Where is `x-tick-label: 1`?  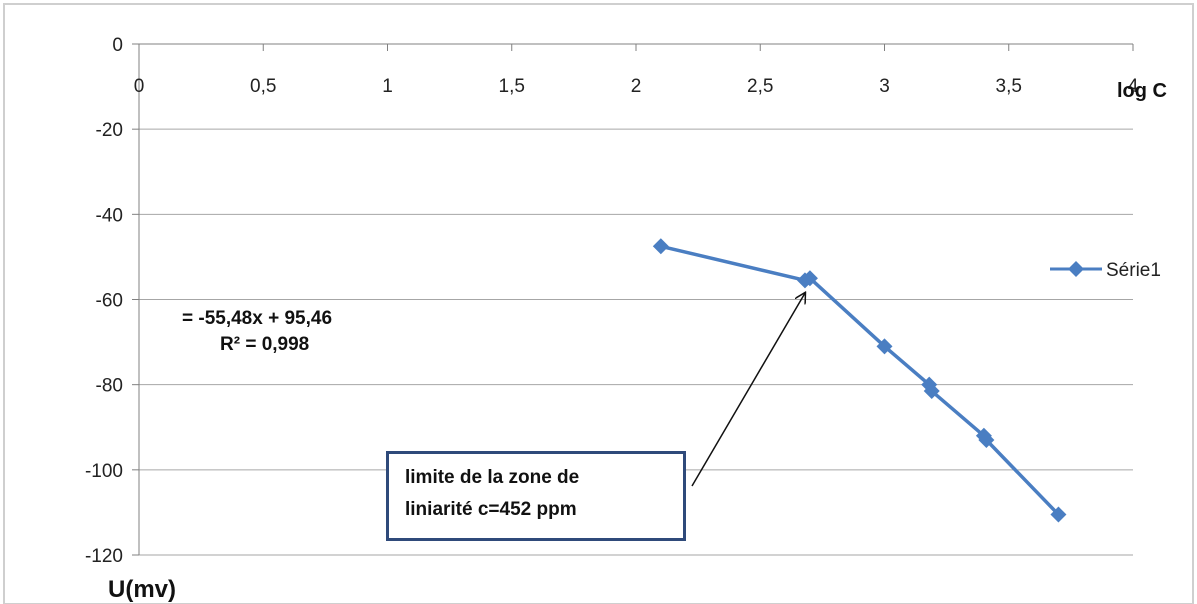 x-tick-label: 1 is located at coordinates (387, 86).